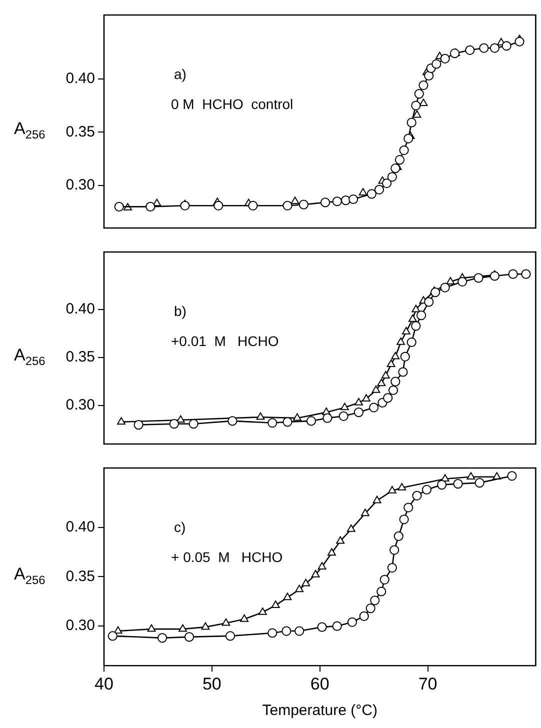  I want to click on annotation: b), so click(180, 310).